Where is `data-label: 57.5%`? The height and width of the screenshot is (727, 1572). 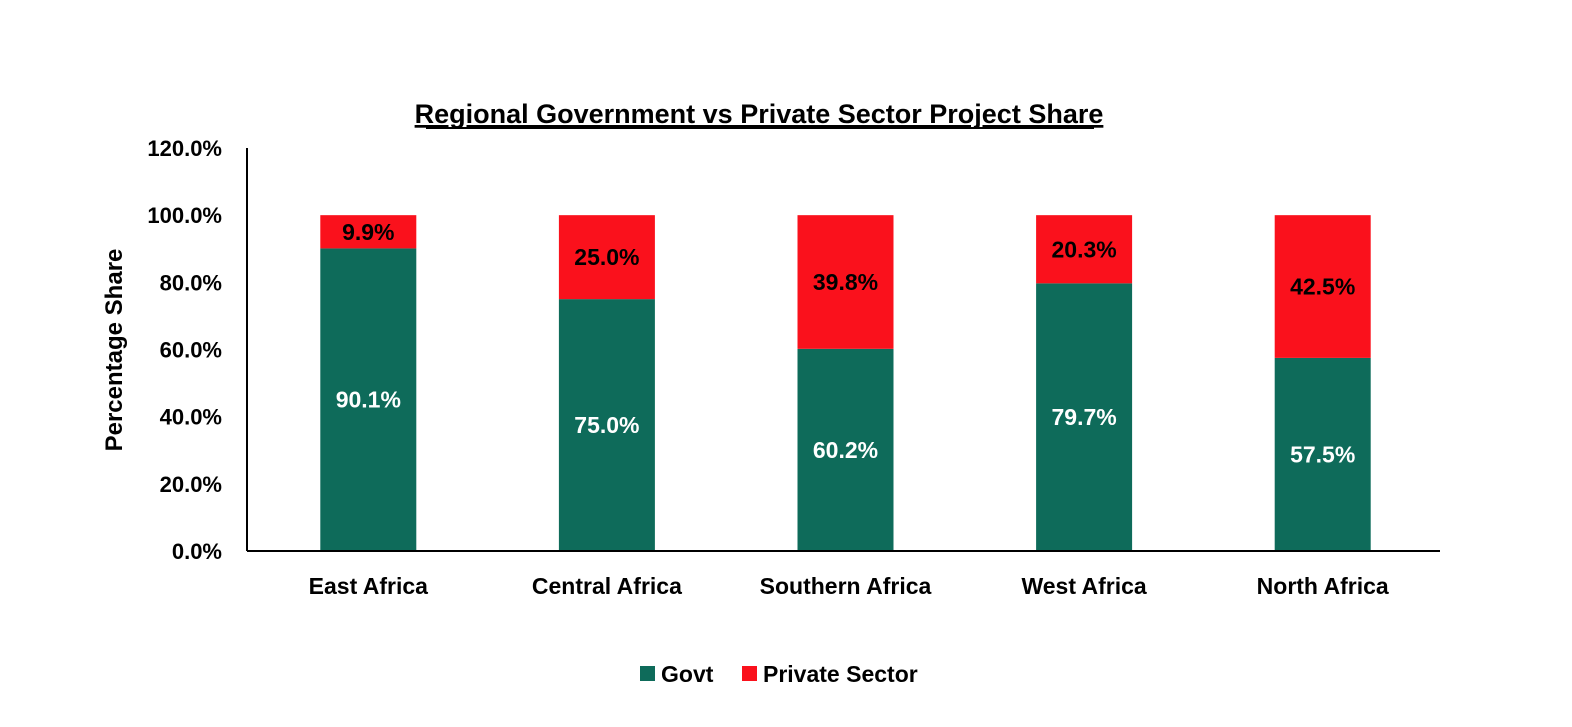
data-label: 57.5% is located at coordinates (1322, 454).